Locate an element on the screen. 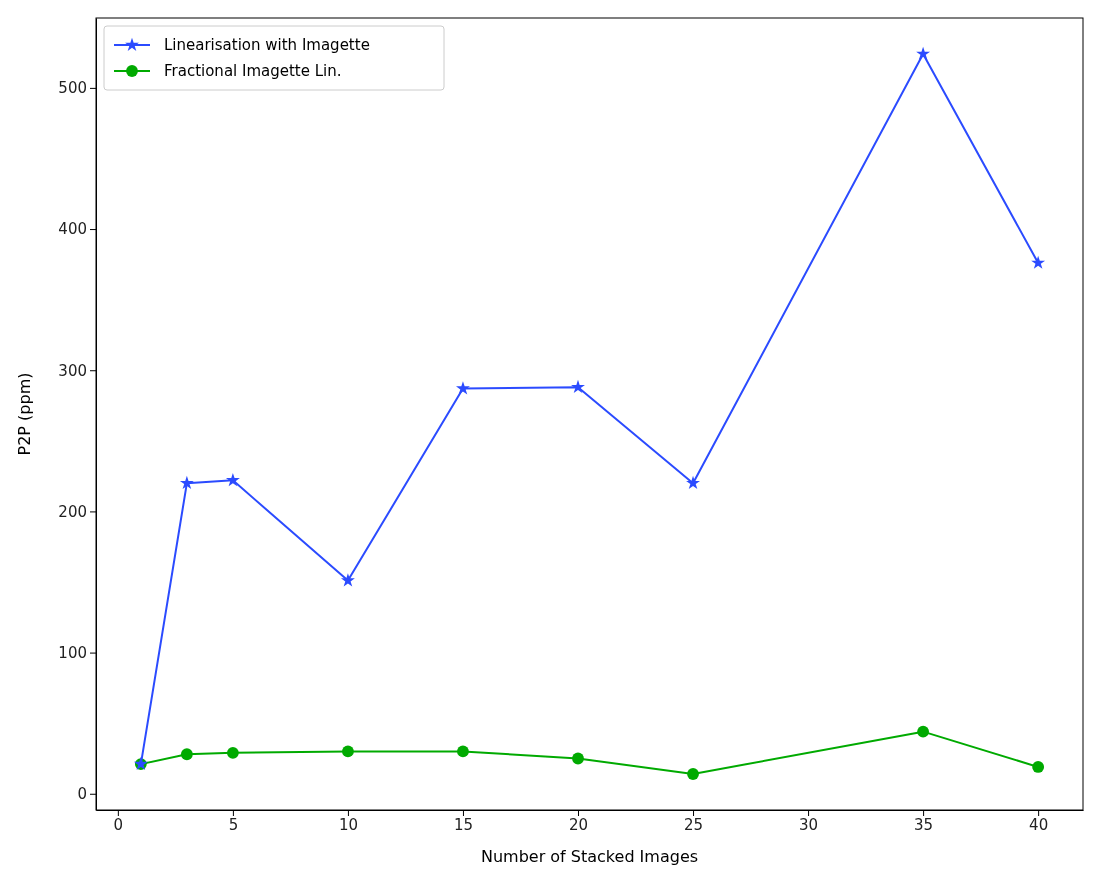 The image size is (1099, 886). y-tick-label: 0 is located at coordinates (82, 794).